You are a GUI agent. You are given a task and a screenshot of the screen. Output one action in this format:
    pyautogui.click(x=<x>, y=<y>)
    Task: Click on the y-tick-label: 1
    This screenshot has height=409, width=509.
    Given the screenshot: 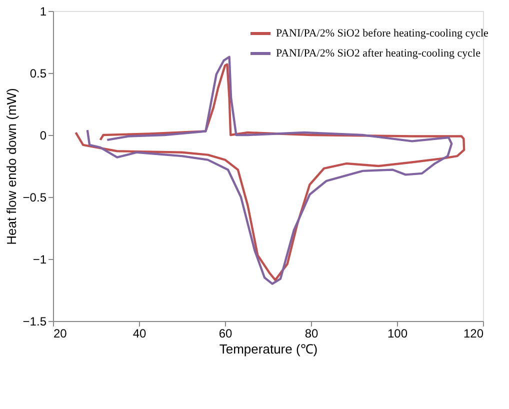 What is the action you would take?
    pyautogui.click(x=43, y=11)
    